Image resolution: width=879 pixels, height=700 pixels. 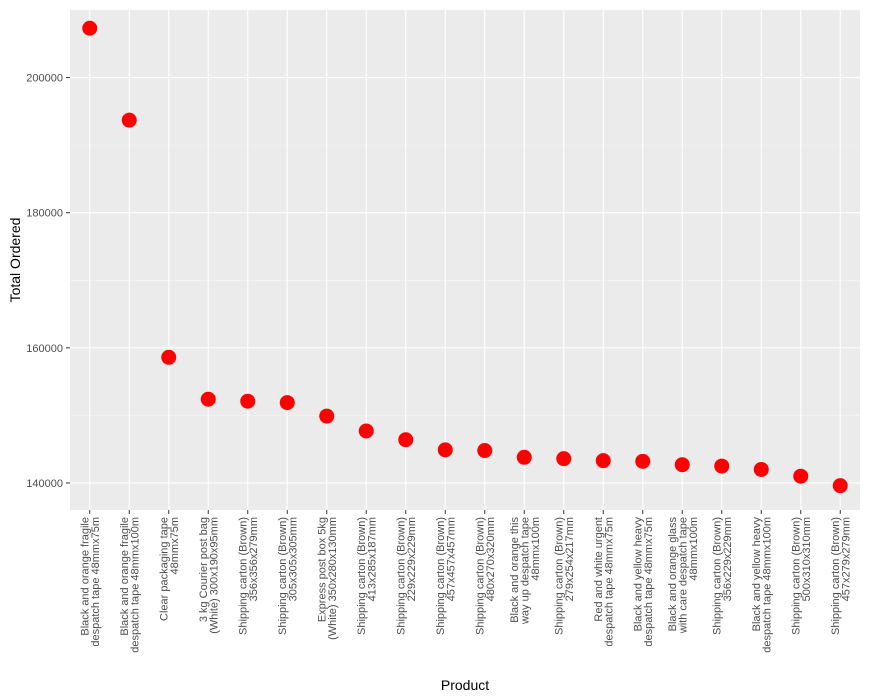 I want to click on y-axis: 140000 160000 180000 200000, so click(x=48, y=281).